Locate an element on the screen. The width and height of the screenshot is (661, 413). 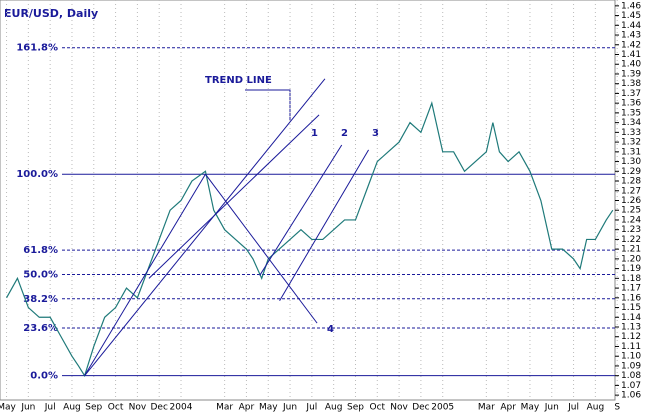
y-tick-label: 1.20 is located at coordinates (631, 259).